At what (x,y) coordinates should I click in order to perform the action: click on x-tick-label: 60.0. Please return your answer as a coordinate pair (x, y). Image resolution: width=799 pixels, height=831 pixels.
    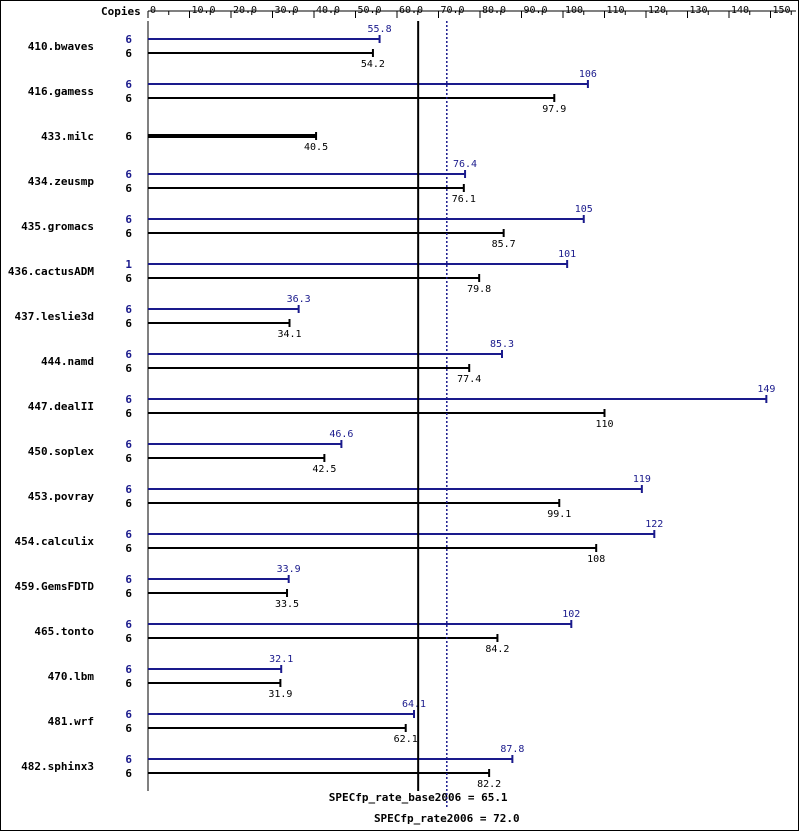
    Looking at the image, I should click on (411, 10).